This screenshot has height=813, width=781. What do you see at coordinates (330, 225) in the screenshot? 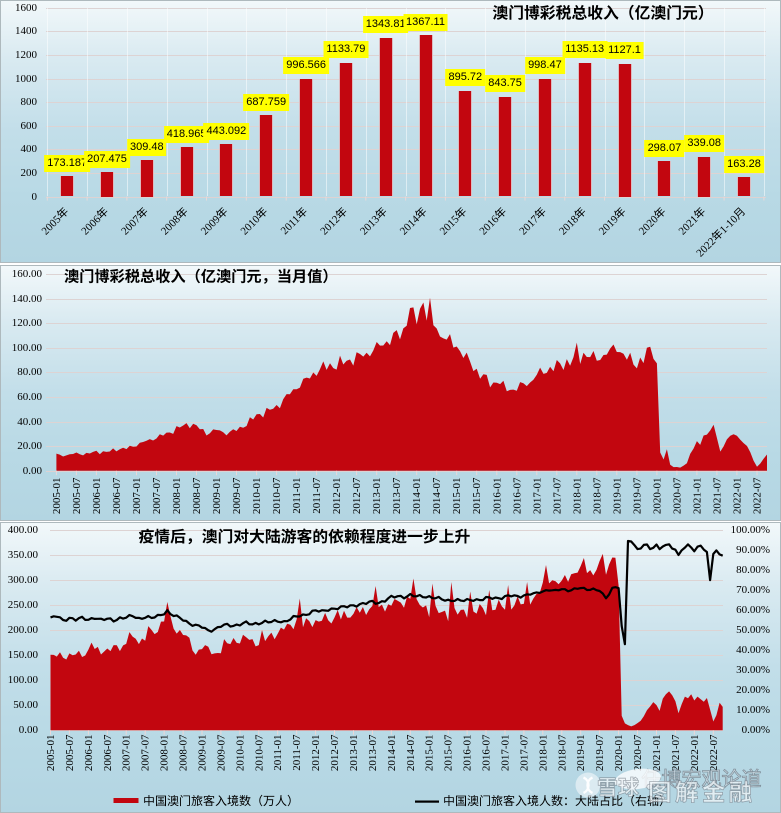
I see `svg-text: 2012` at bounding box center [330, 225].